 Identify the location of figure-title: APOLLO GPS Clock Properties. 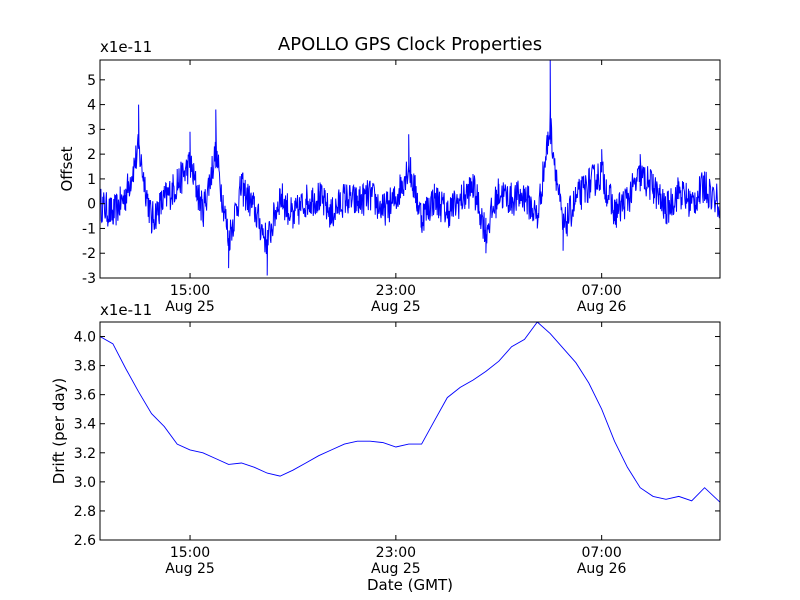
(410, 44).